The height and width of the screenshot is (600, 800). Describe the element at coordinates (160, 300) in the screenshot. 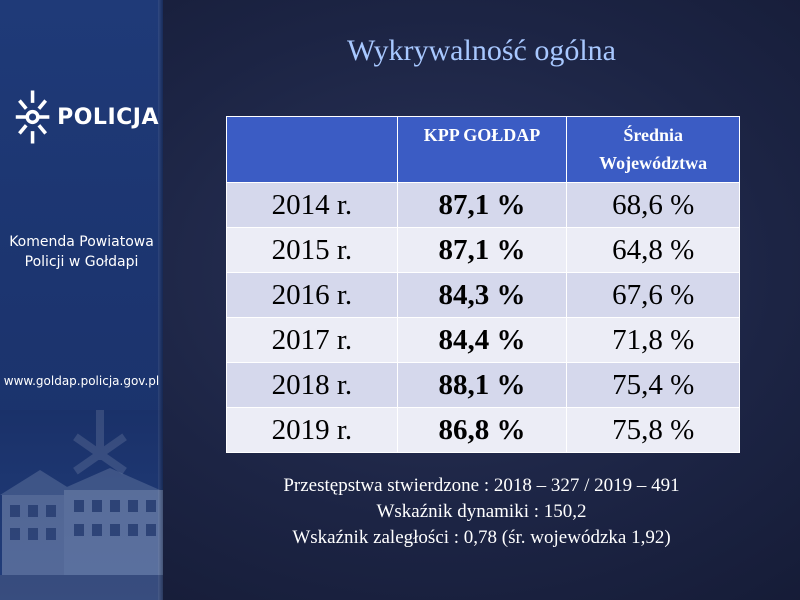

I see `sidebar-divider` at that location.